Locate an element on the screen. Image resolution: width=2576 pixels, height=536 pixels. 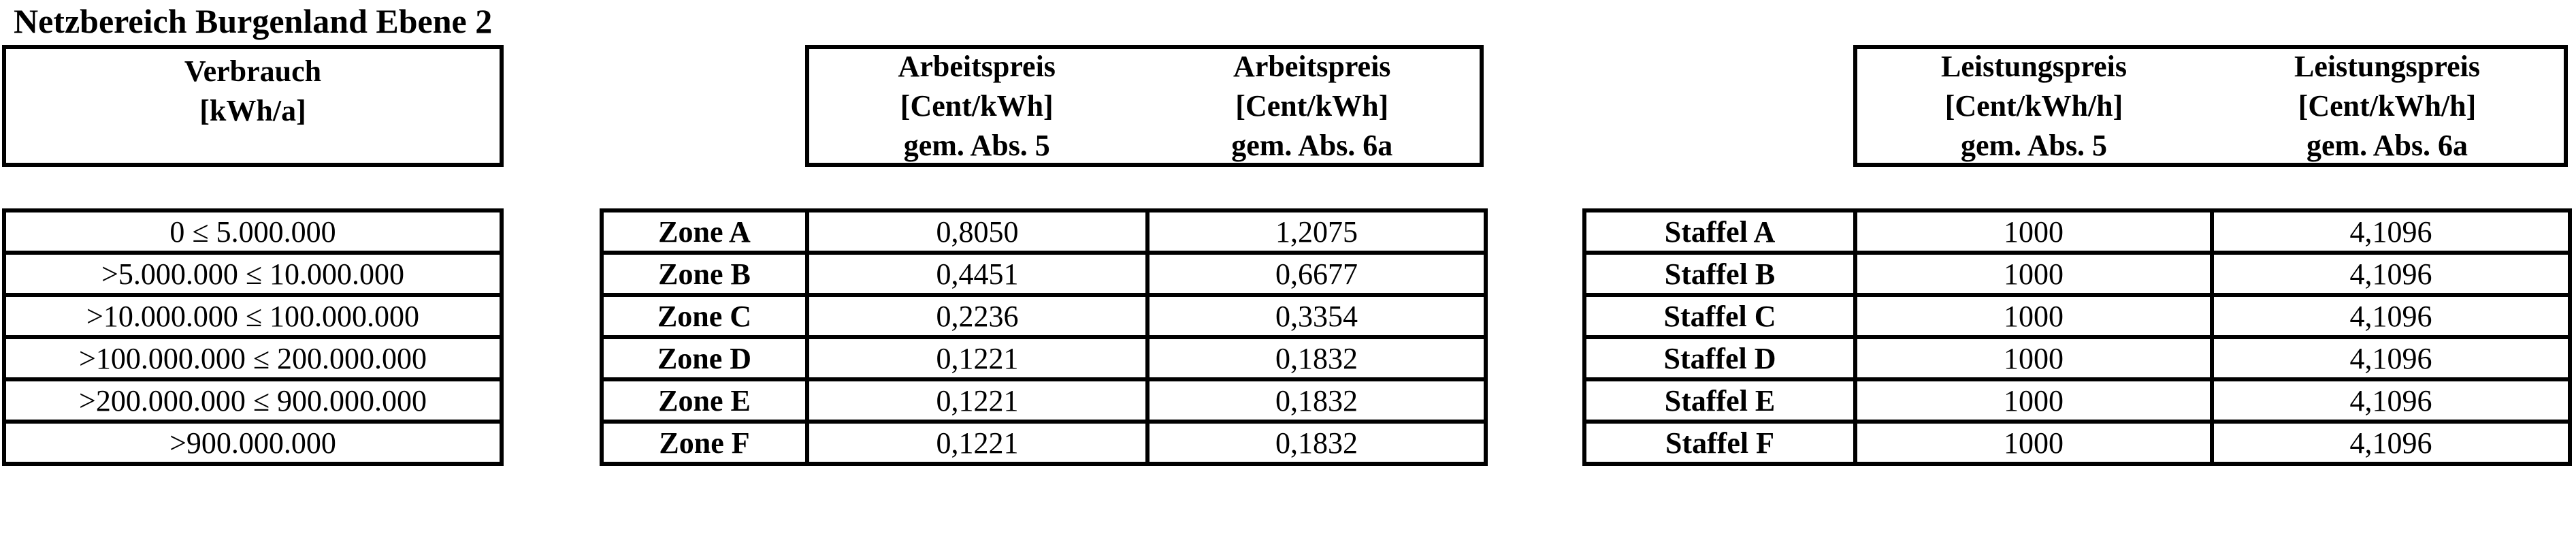
energy-price-abs6a-cell: 0,3354 is located at coordinates (1316, 316).